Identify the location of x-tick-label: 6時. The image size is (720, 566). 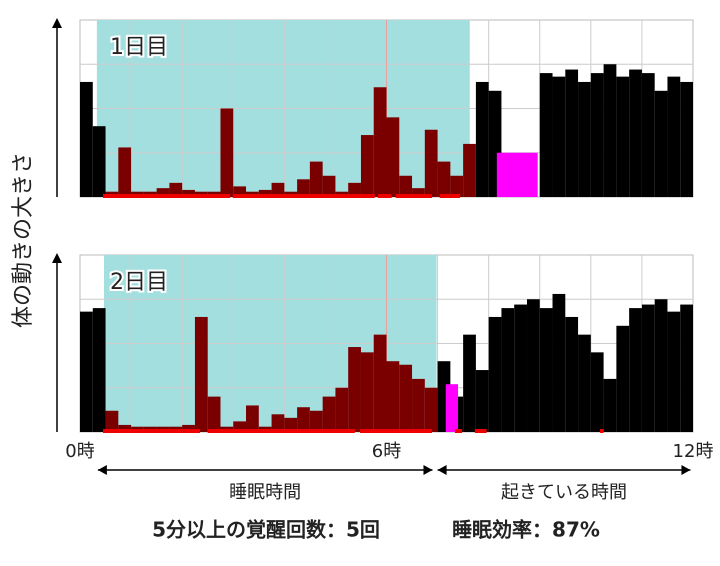
(386, 451).